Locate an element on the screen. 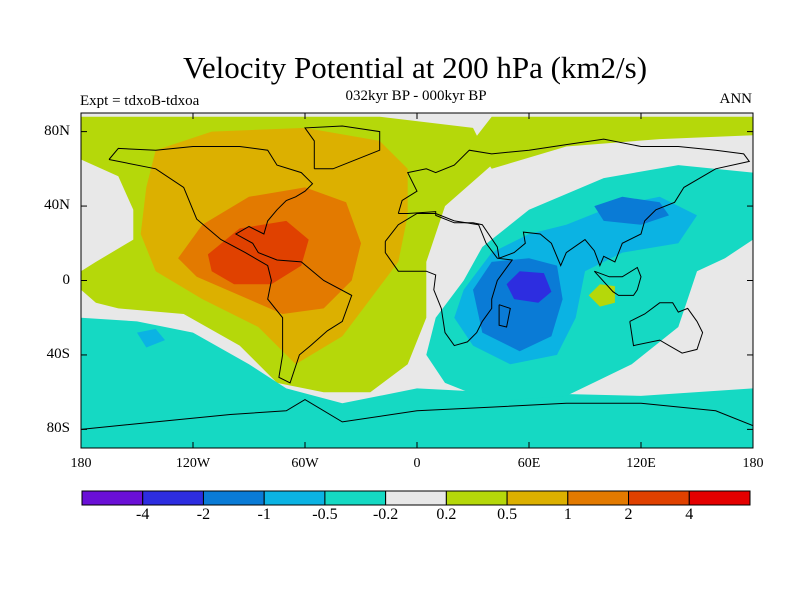 The height and width of the screenshot is (600, 800). y-tick-label: 80N is located at coordinates (57, 130).